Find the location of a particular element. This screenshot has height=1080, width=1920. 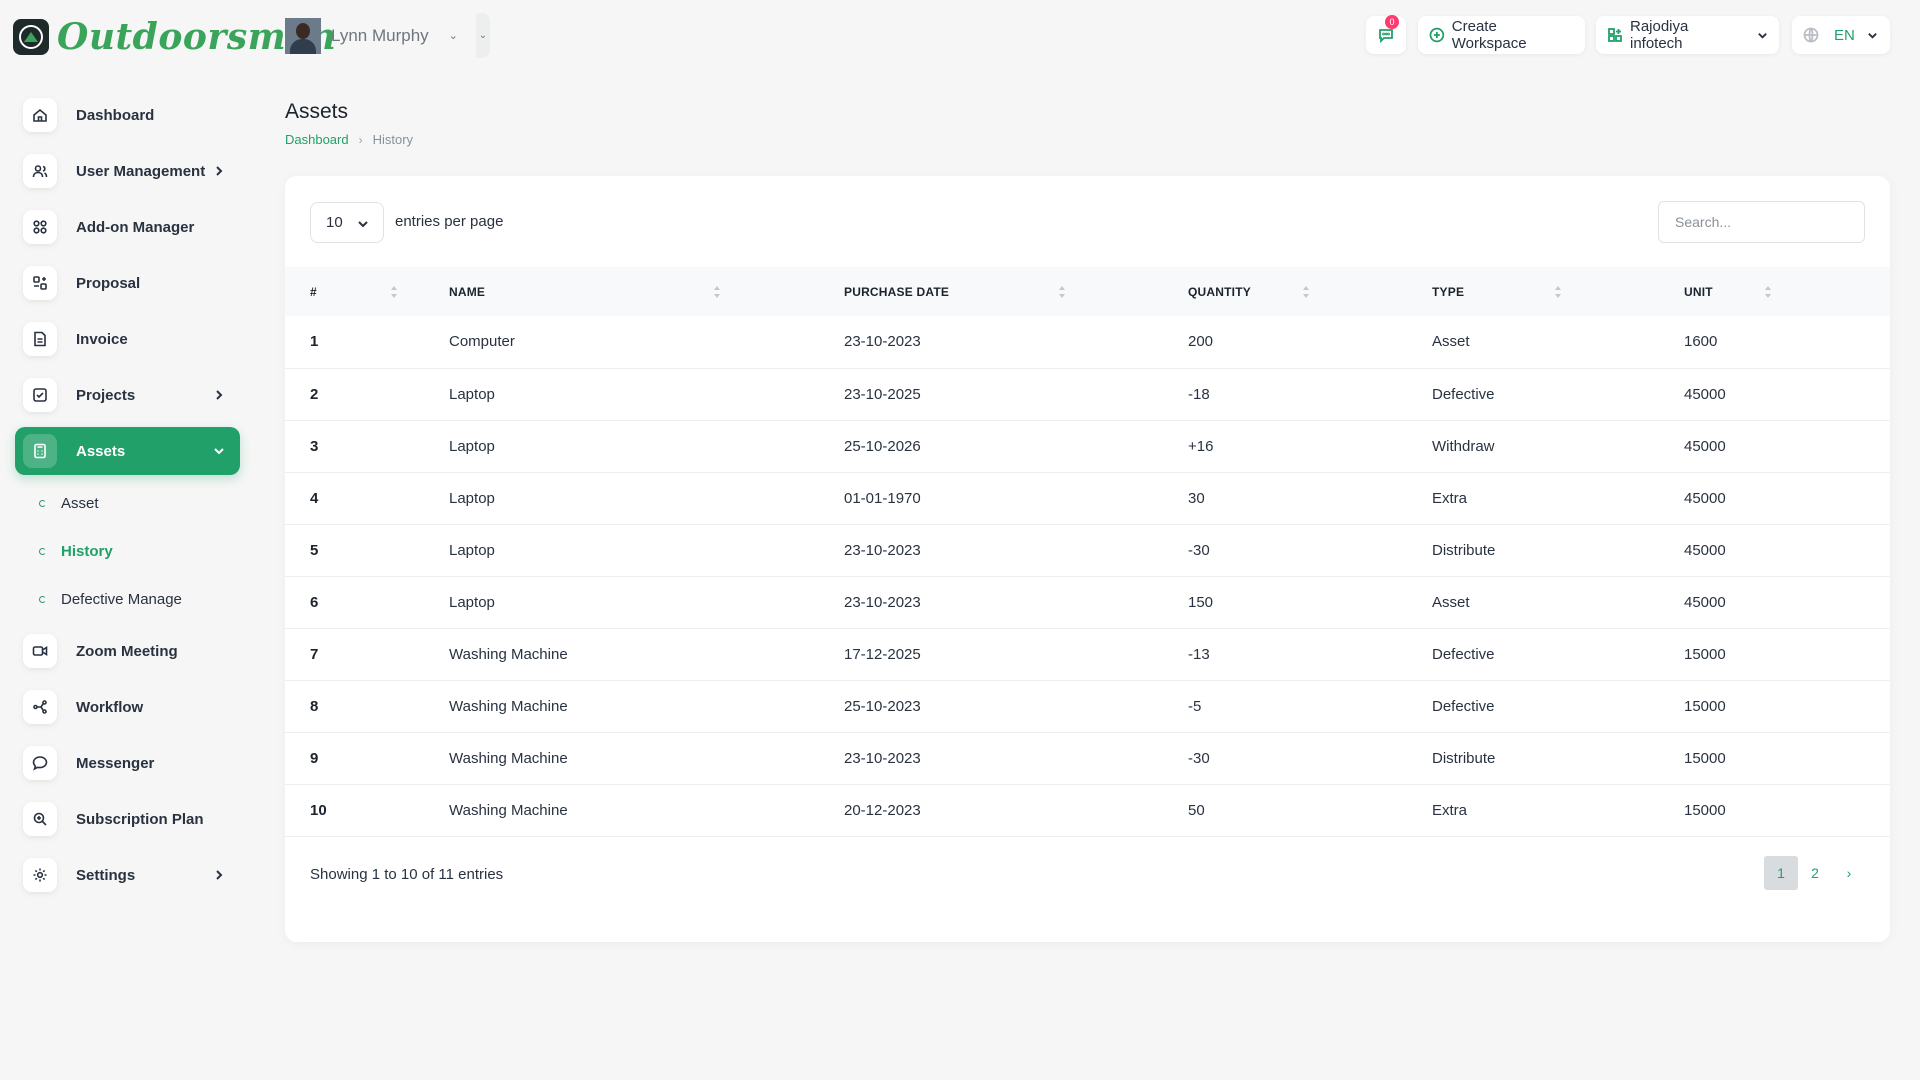

table-row: 1 Computer 23-10-2023 200 Asset 1600 is located at coordinates (1087, 342).